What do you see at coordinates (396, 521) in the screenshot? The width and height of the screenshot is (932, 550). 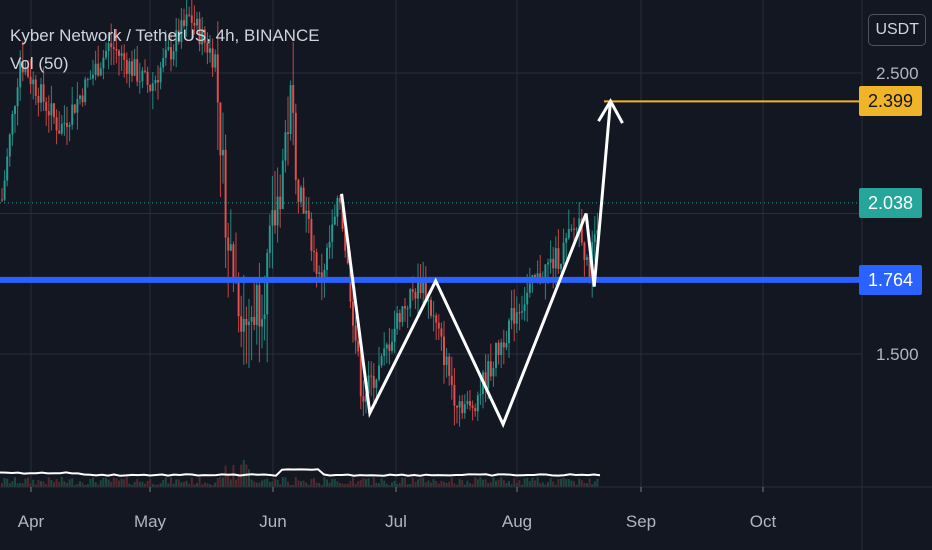 I see `time-tick-label: Jul` at bounding box center [396, 521].